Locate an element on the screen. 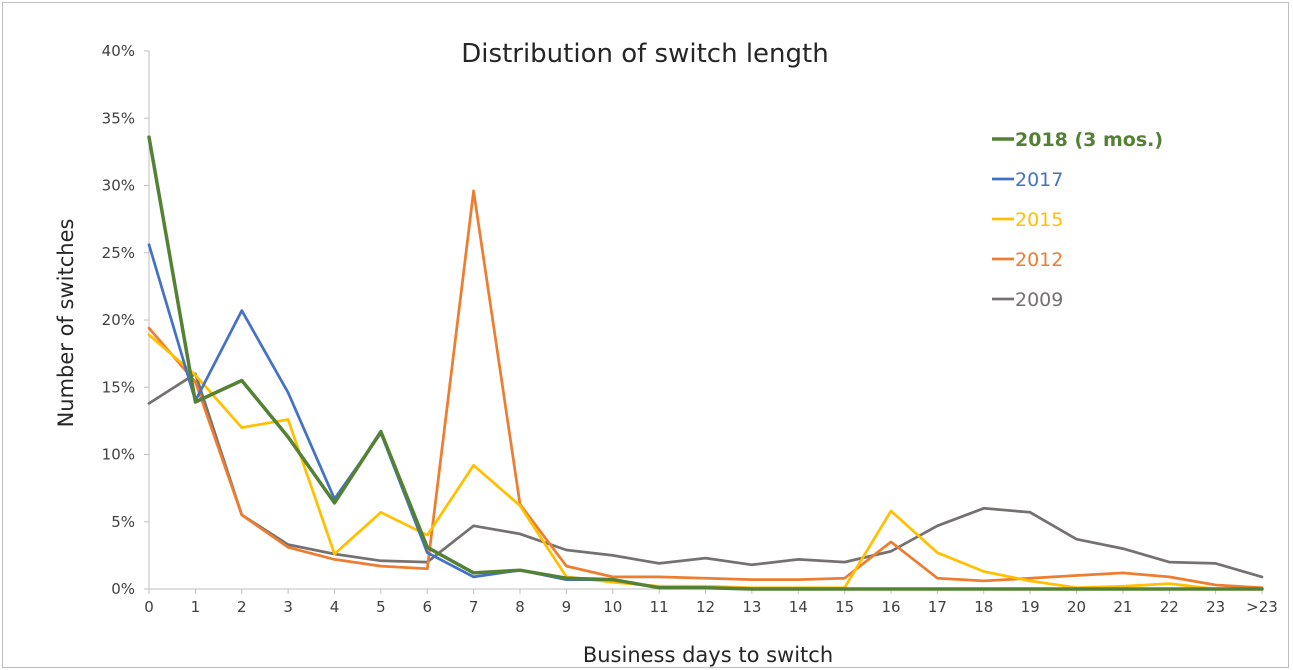 The height and width of the screenshot is (670, 1293). legend-label: 2009 is located at coordinates (1039, 300).